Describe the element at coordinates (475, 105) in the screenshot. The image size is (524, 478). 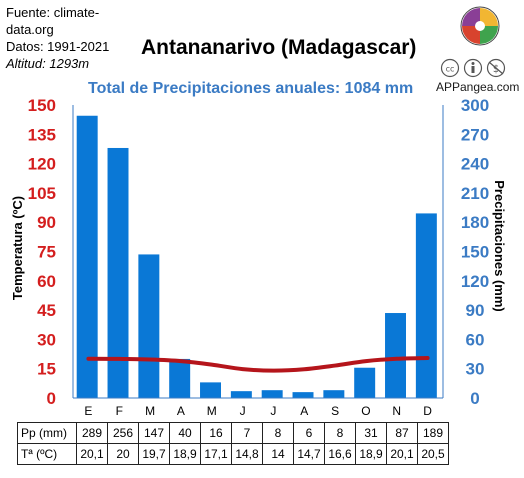
I see `right-tick-label: 300` at that location.